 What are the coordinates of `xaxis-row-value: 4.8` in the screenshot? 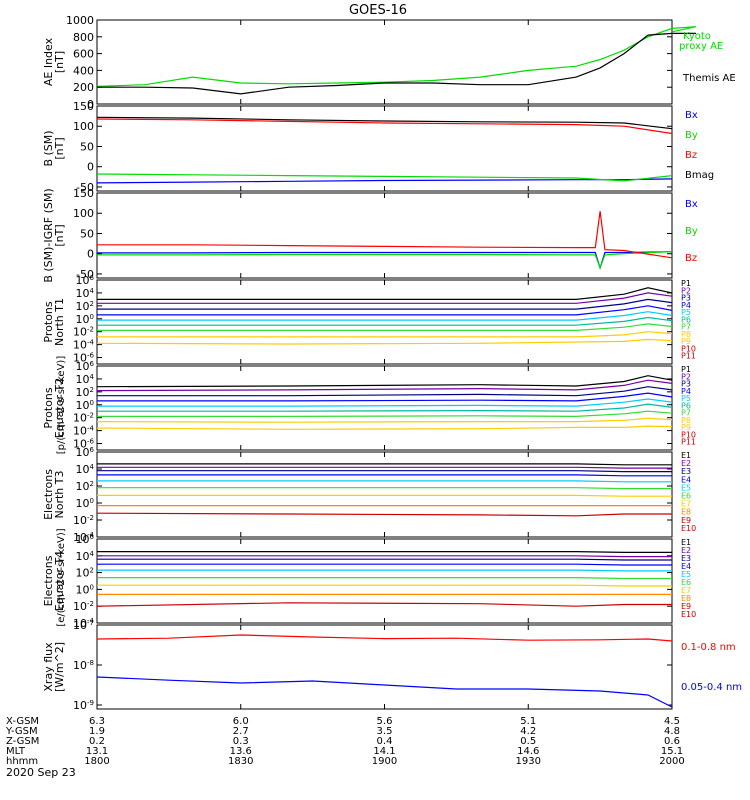 It's located at (672, 731).